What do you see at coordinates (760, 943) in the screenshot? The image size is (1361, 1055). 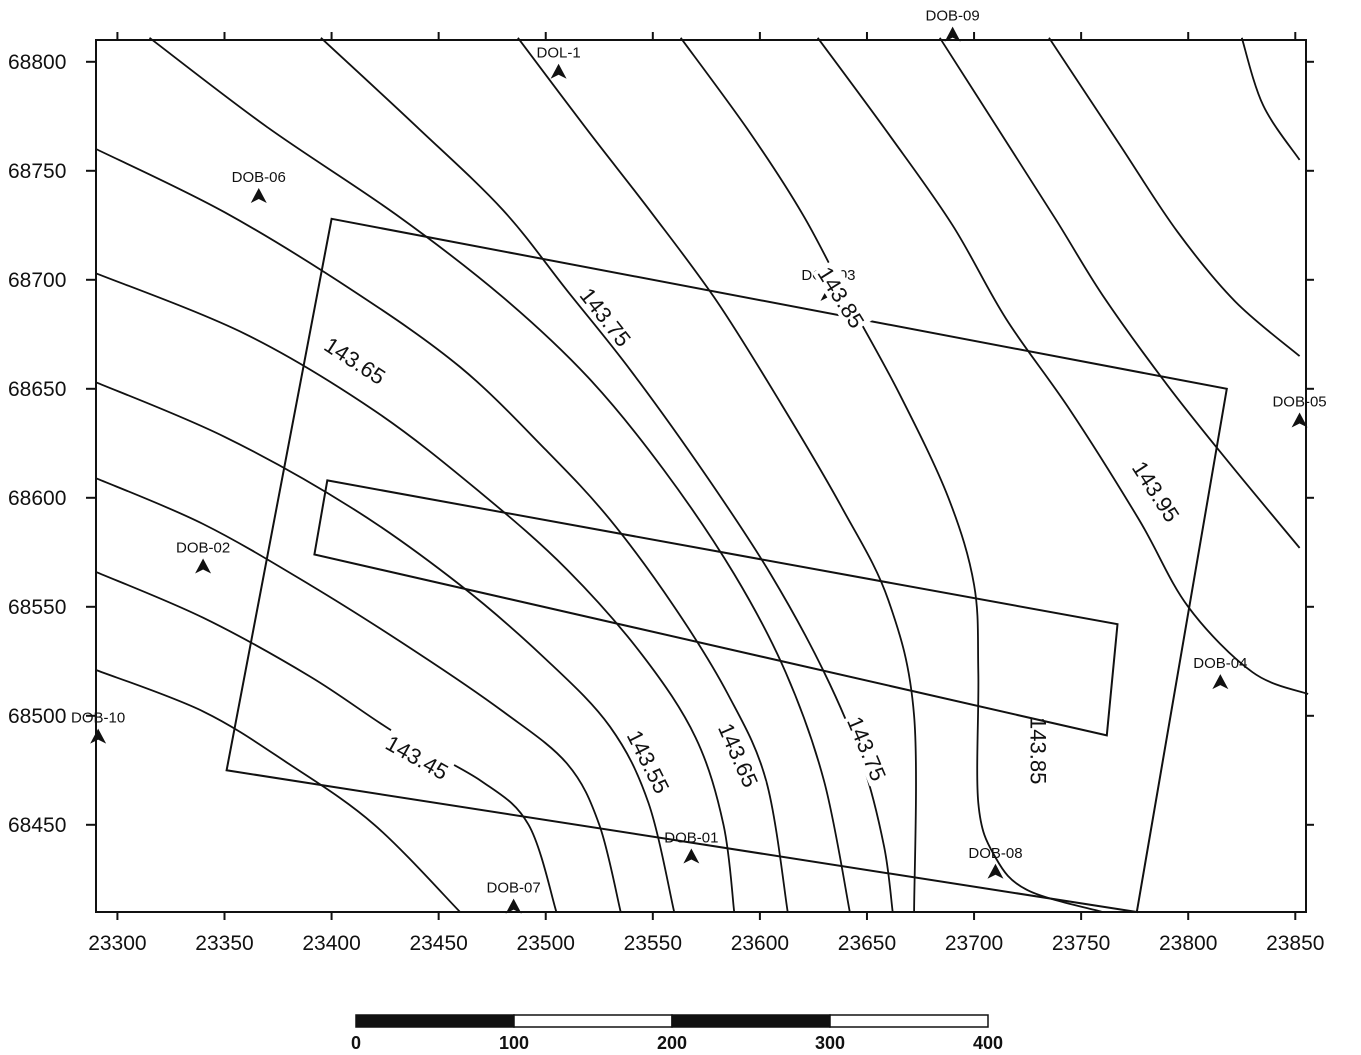 I see `x-tick-label: 23600` at bounding box center [760, 943].